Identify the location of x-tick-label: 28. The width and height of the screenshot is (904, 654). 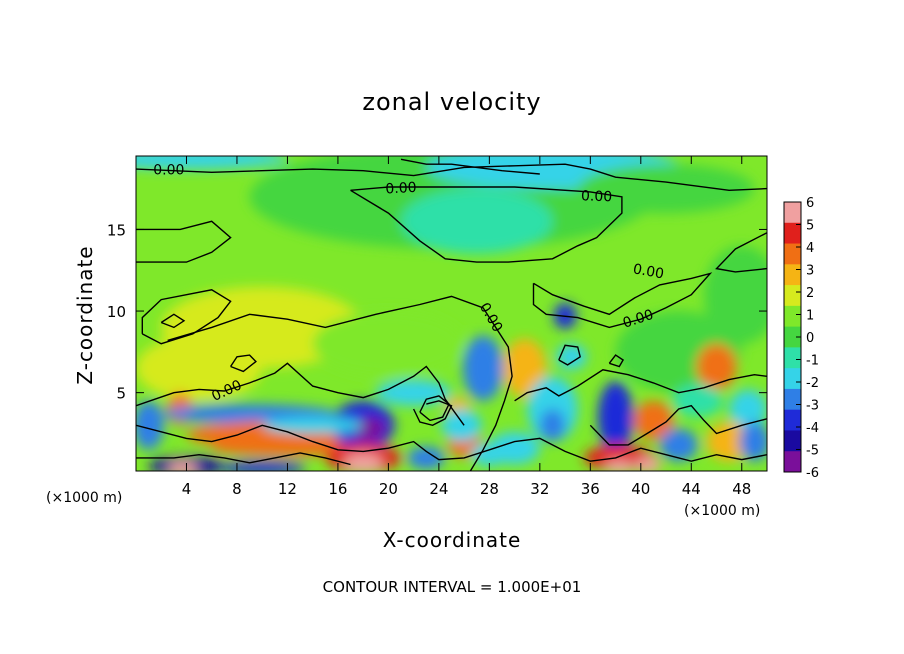
(489, 489).